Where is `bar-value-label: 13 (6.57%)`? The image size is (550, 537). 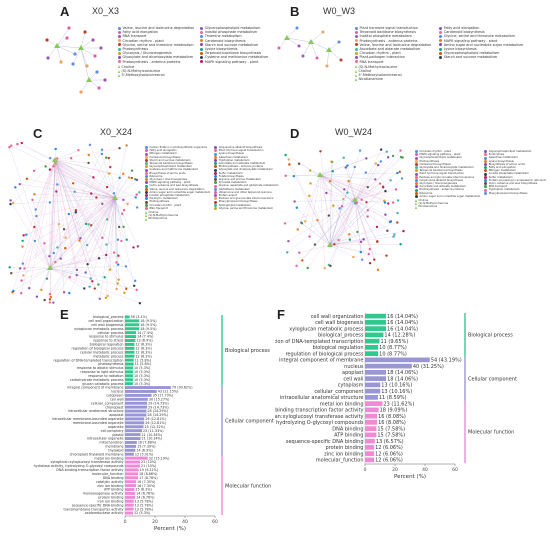 bar-value-label: 13 (6.57%) is located at coordinates (390, 442).